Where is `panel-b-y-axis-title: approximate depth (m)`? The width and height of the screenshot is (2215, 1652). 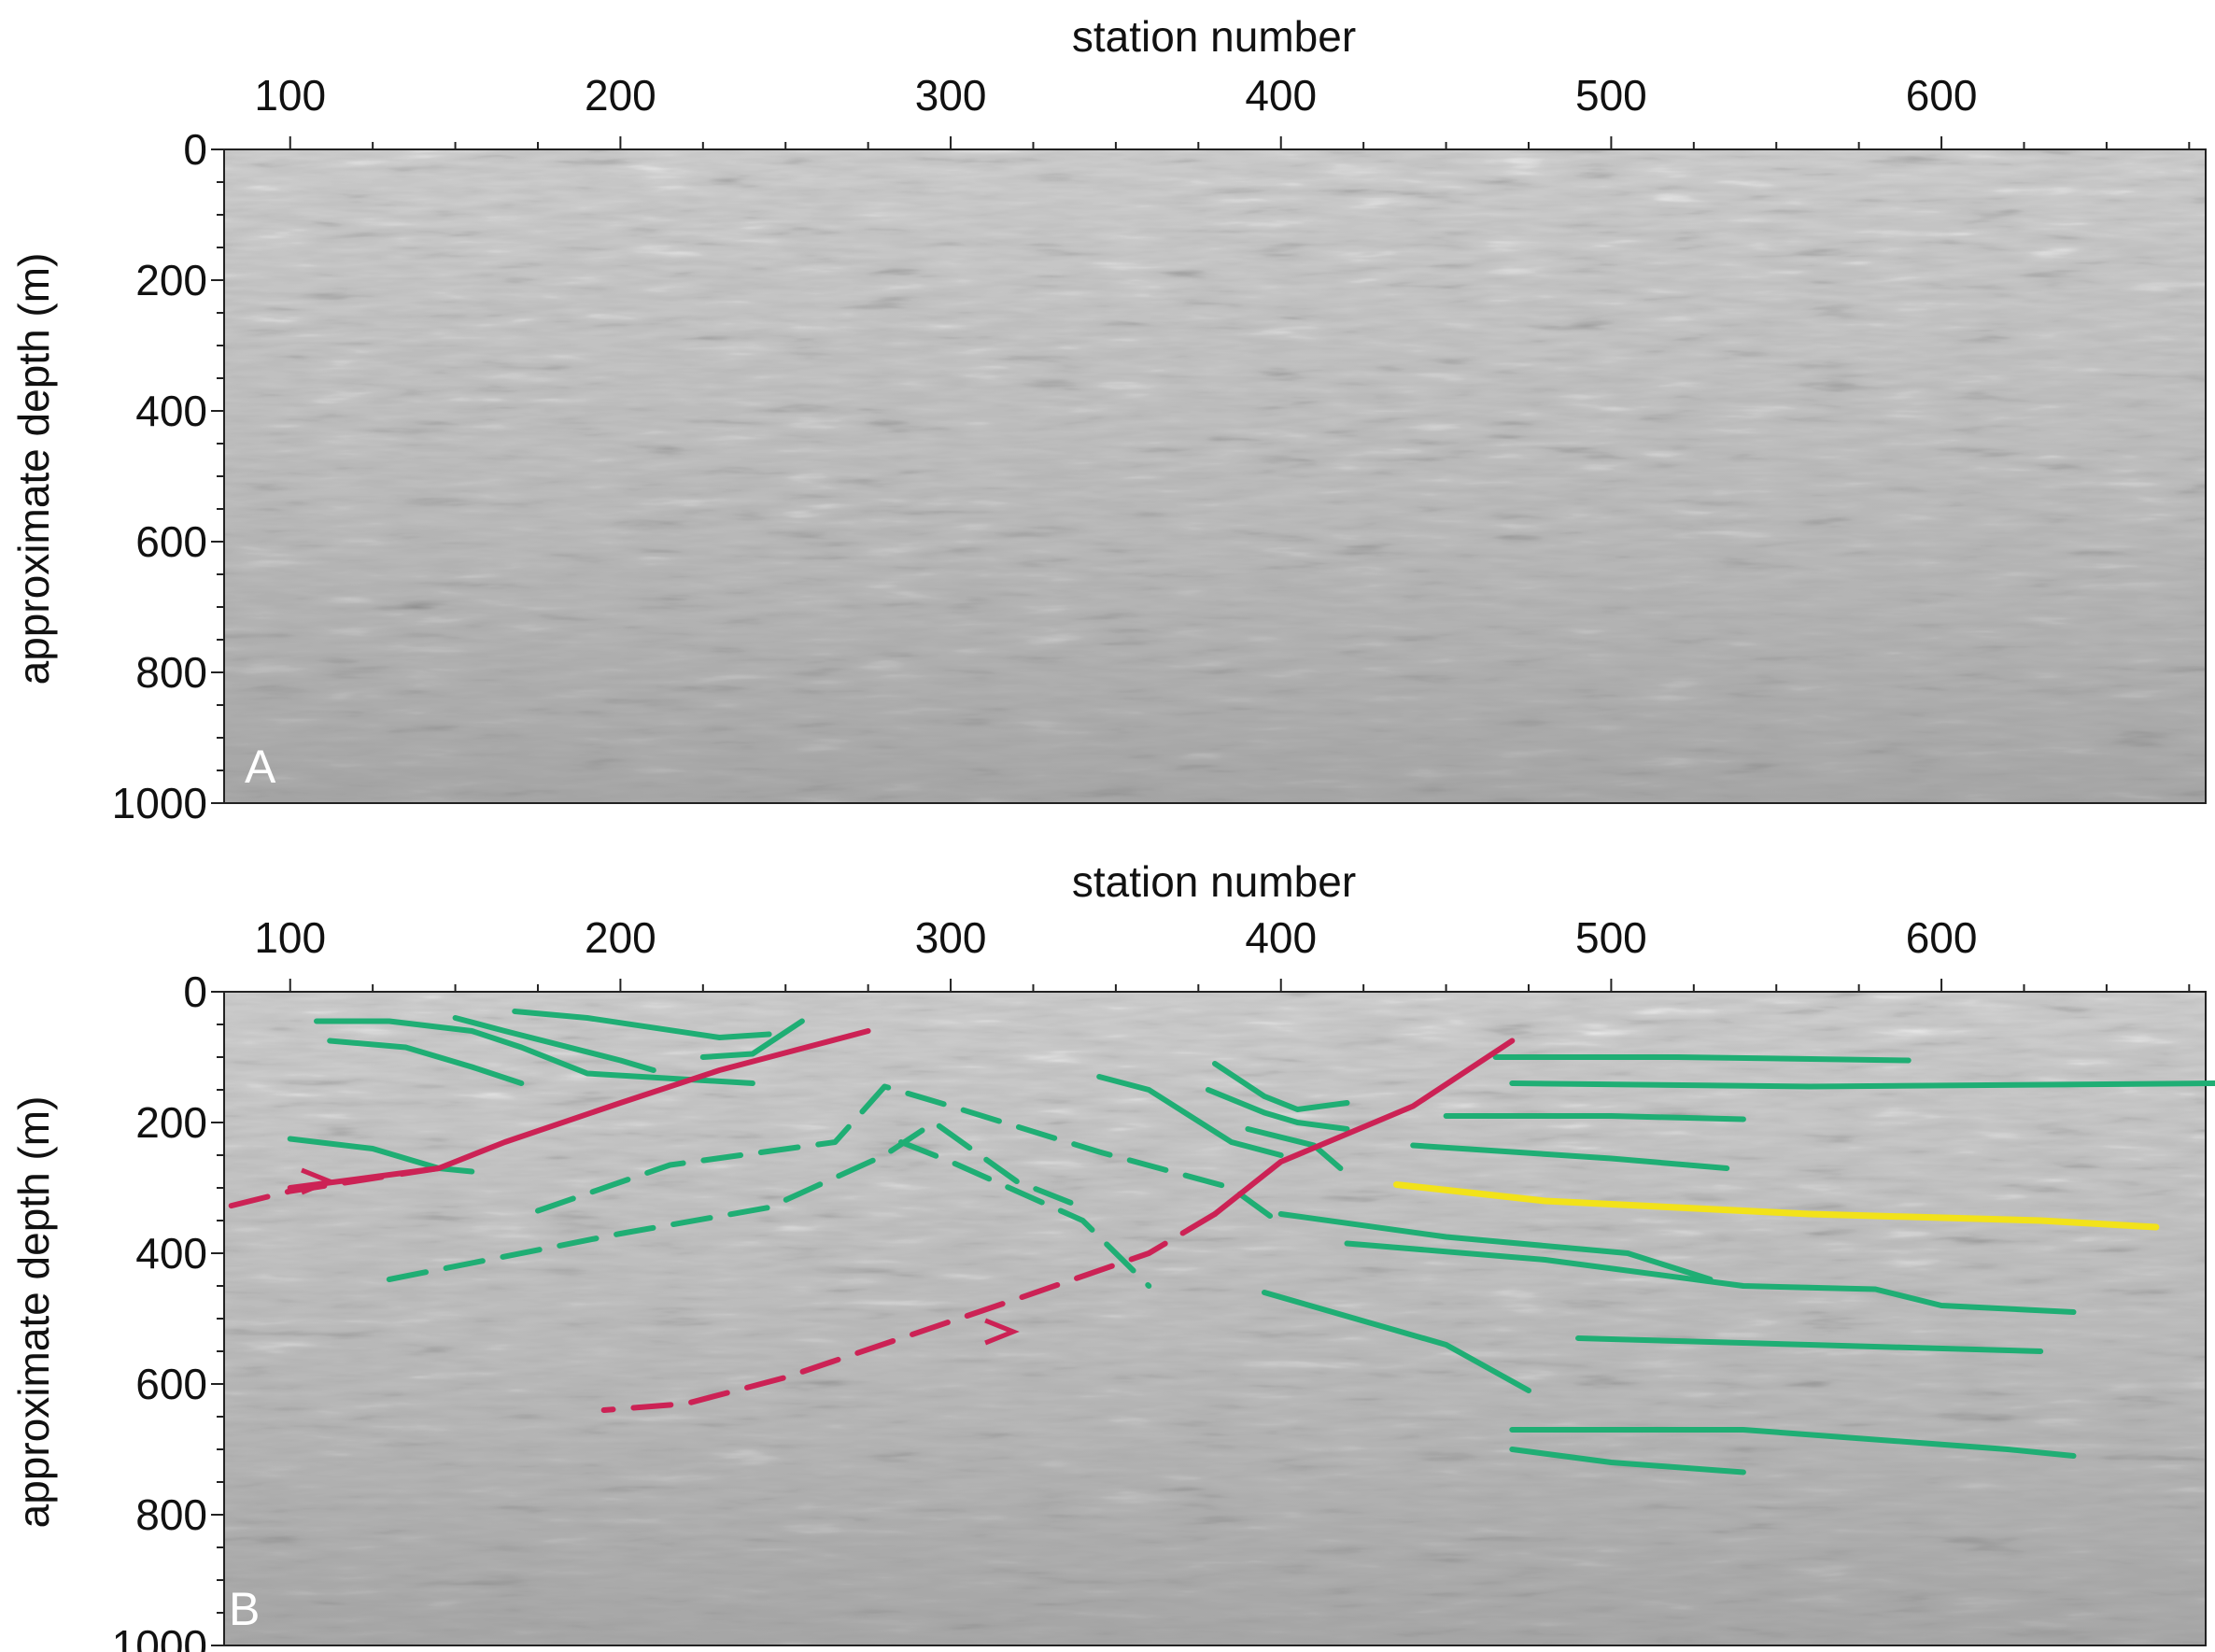 panel-b-y-axis-title: approximate depth (m) is located at coordinates (33, 1312).